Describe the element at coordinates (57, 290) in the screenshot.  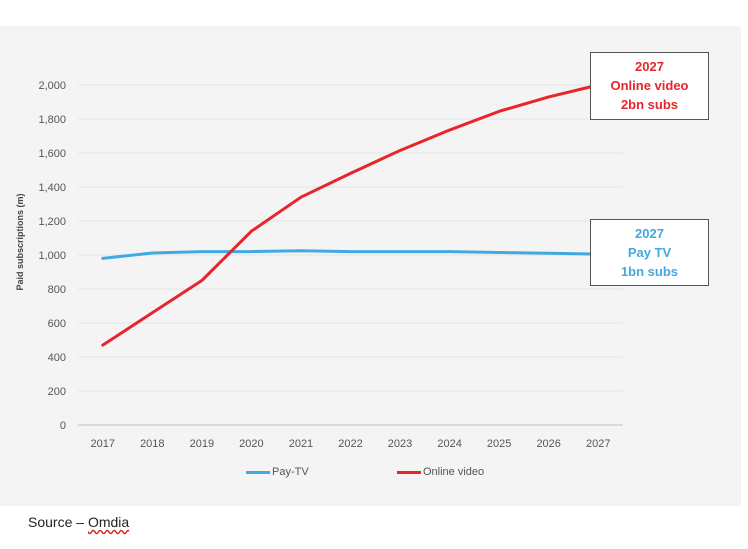
I see `y-tick-label: 800` at that location.